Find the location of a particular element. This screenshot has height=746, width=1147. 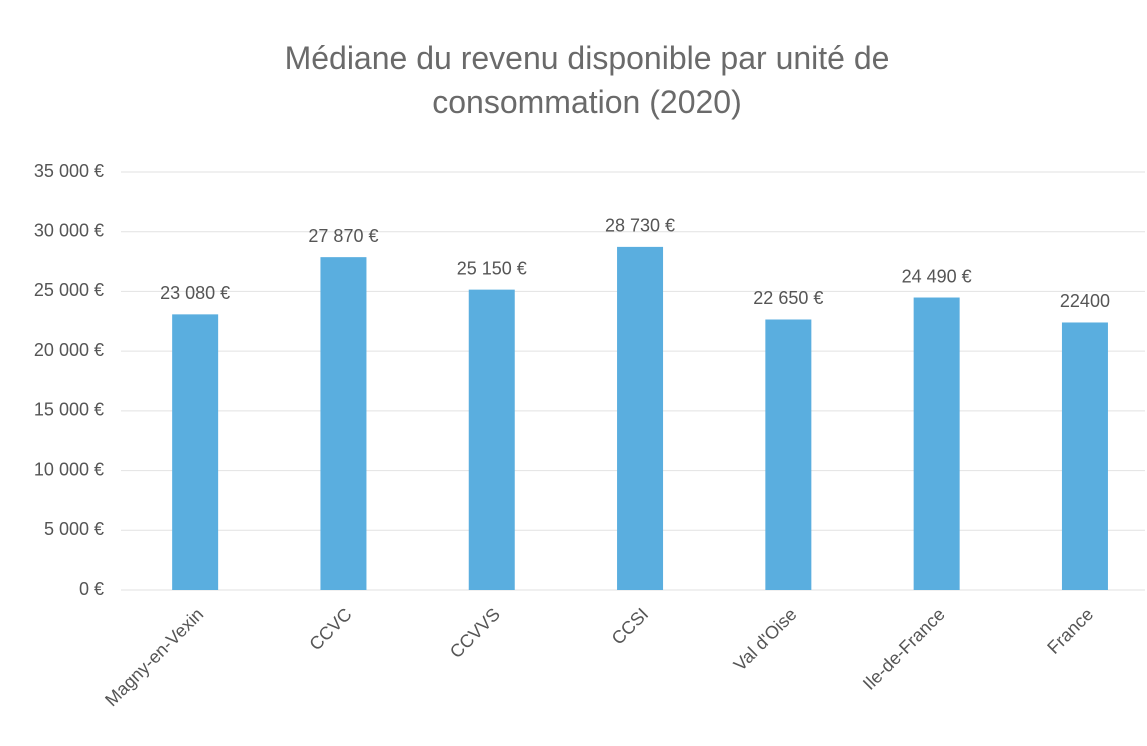

value-label: 24 490 € is located at coordinates (937, 276).